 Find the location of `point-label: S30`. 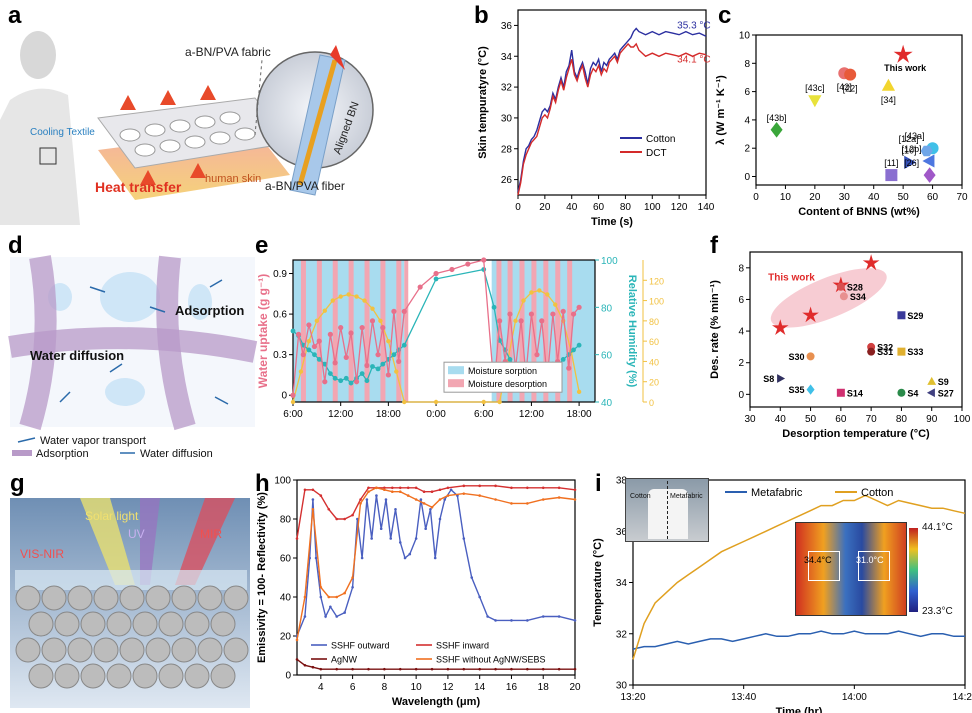

point-label: S30 is located at coordinates (797, 357).